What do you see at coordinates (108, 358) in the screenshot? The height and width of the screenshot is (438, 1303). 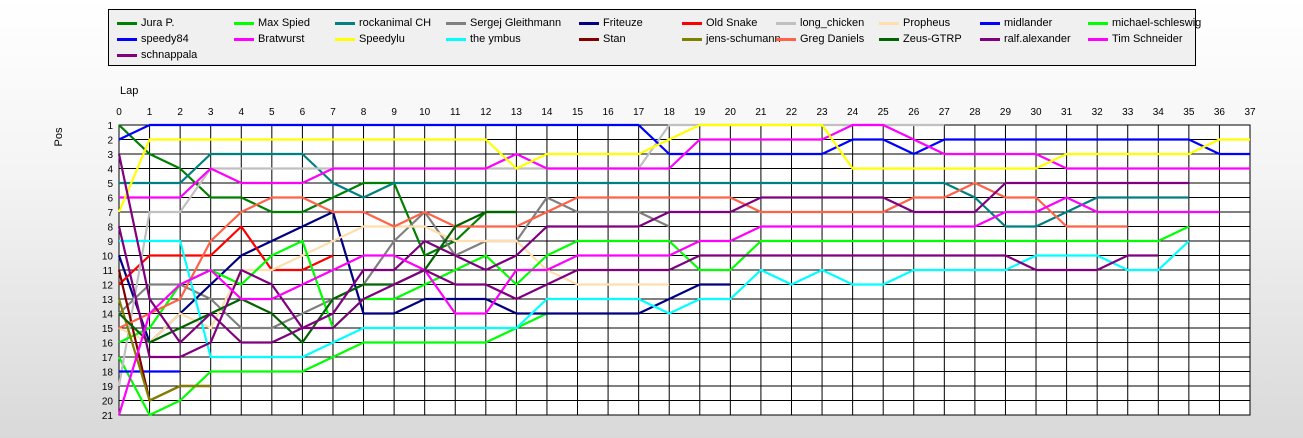 I see `y-tick-label: 17` at bounding box center [108, 358].